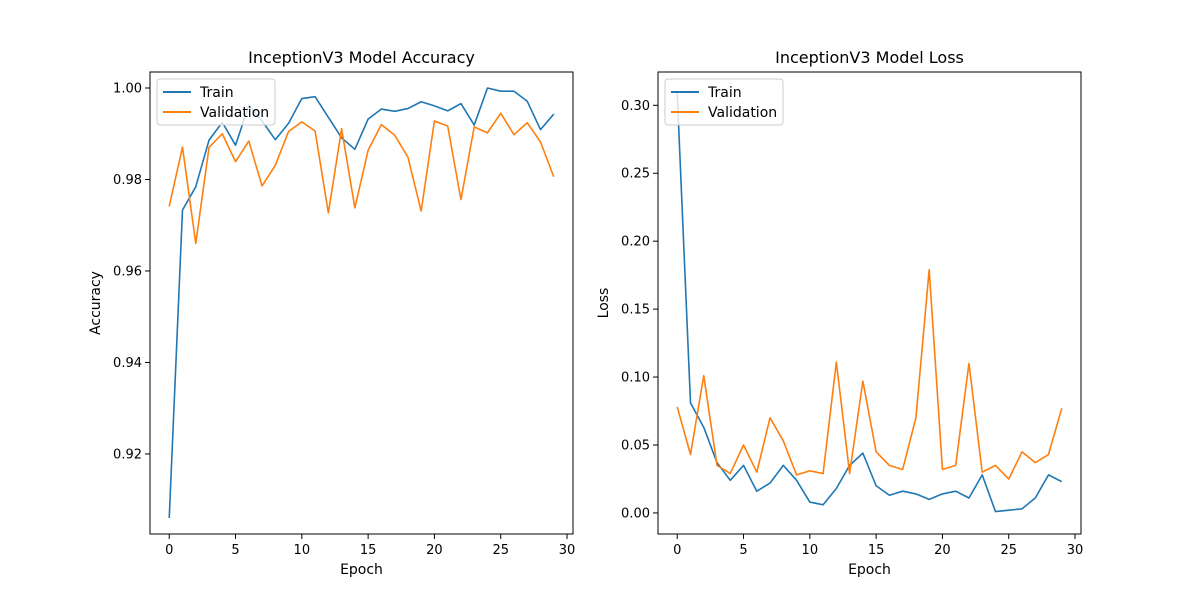 The image size is (1200, 600). Describe the element at coordinates (127, 180) in the screenshot. I see `y-tick-label: 0.98` at that location.